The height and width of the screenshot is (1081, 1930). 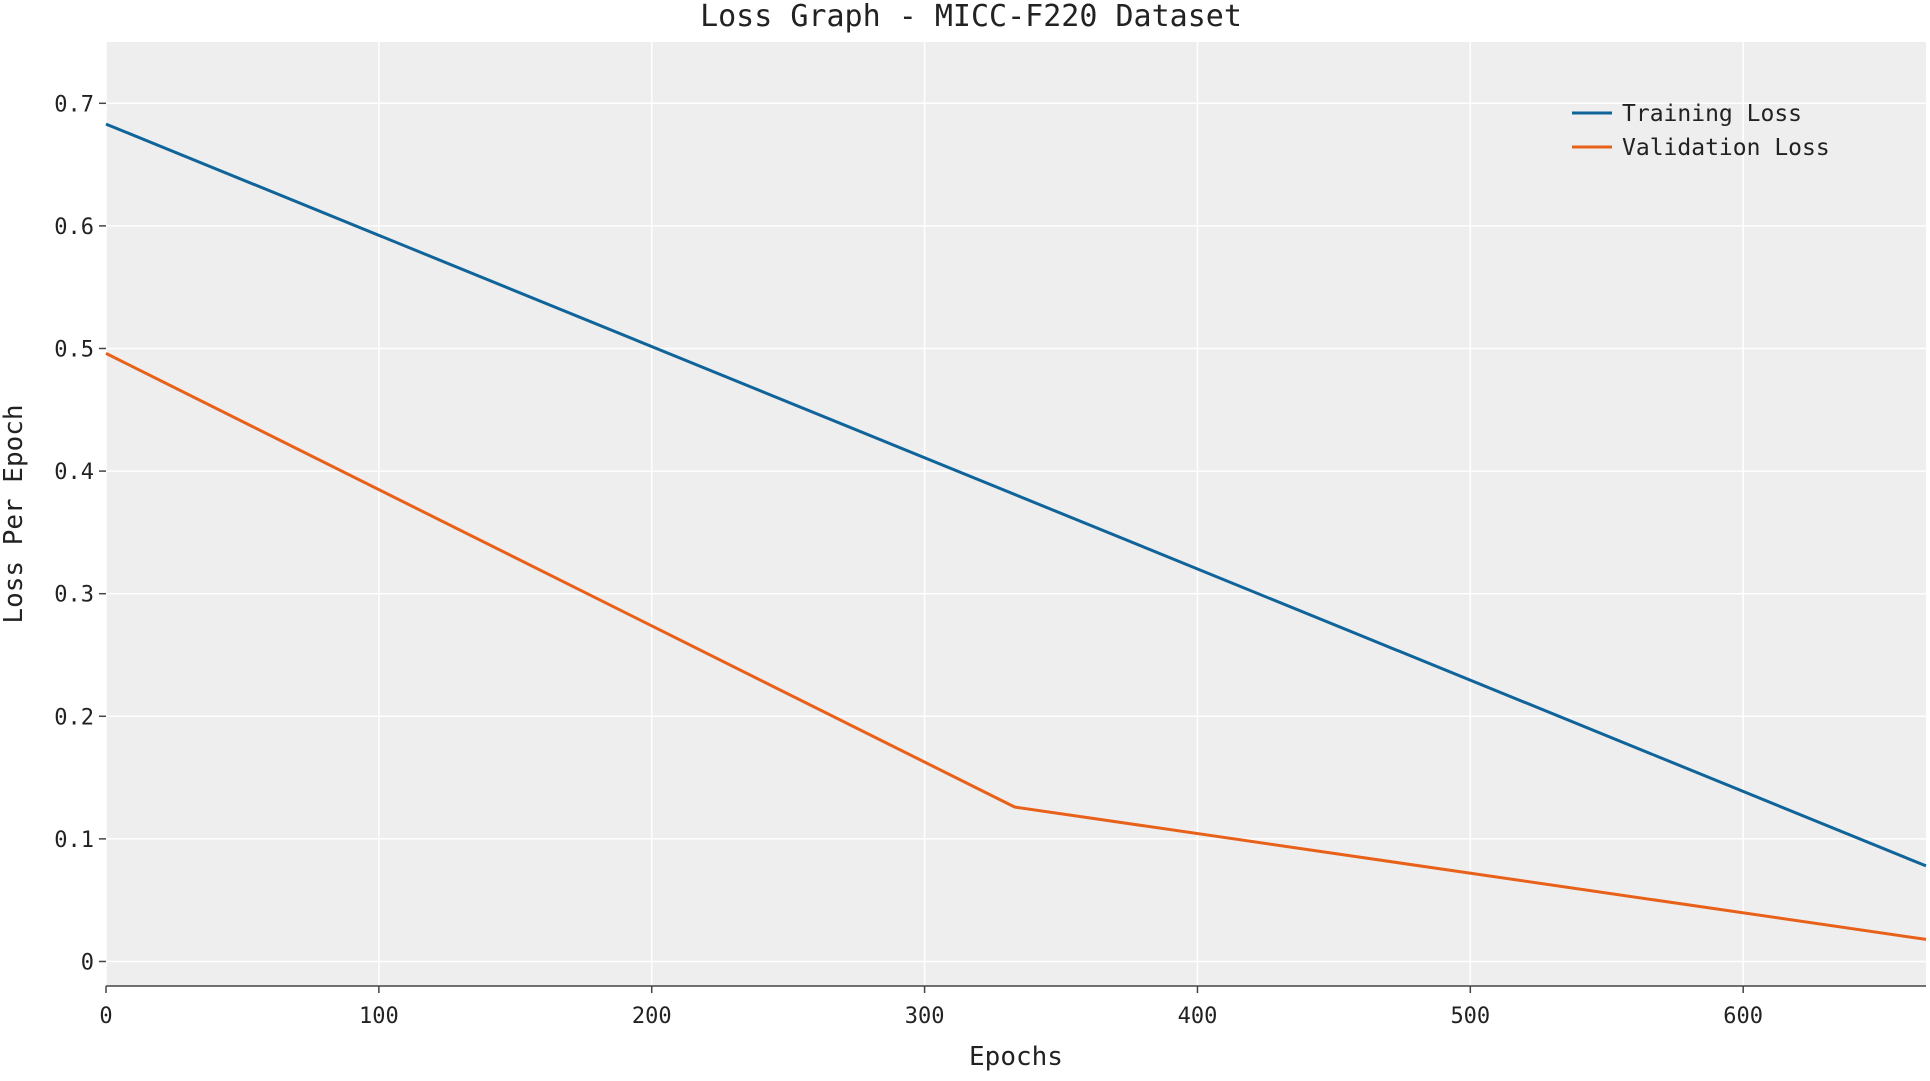 What do you see at coordinates (105, 1016) in the screenshot?
I see `x-tick-label: 0` at bounding box center [105, 1016].